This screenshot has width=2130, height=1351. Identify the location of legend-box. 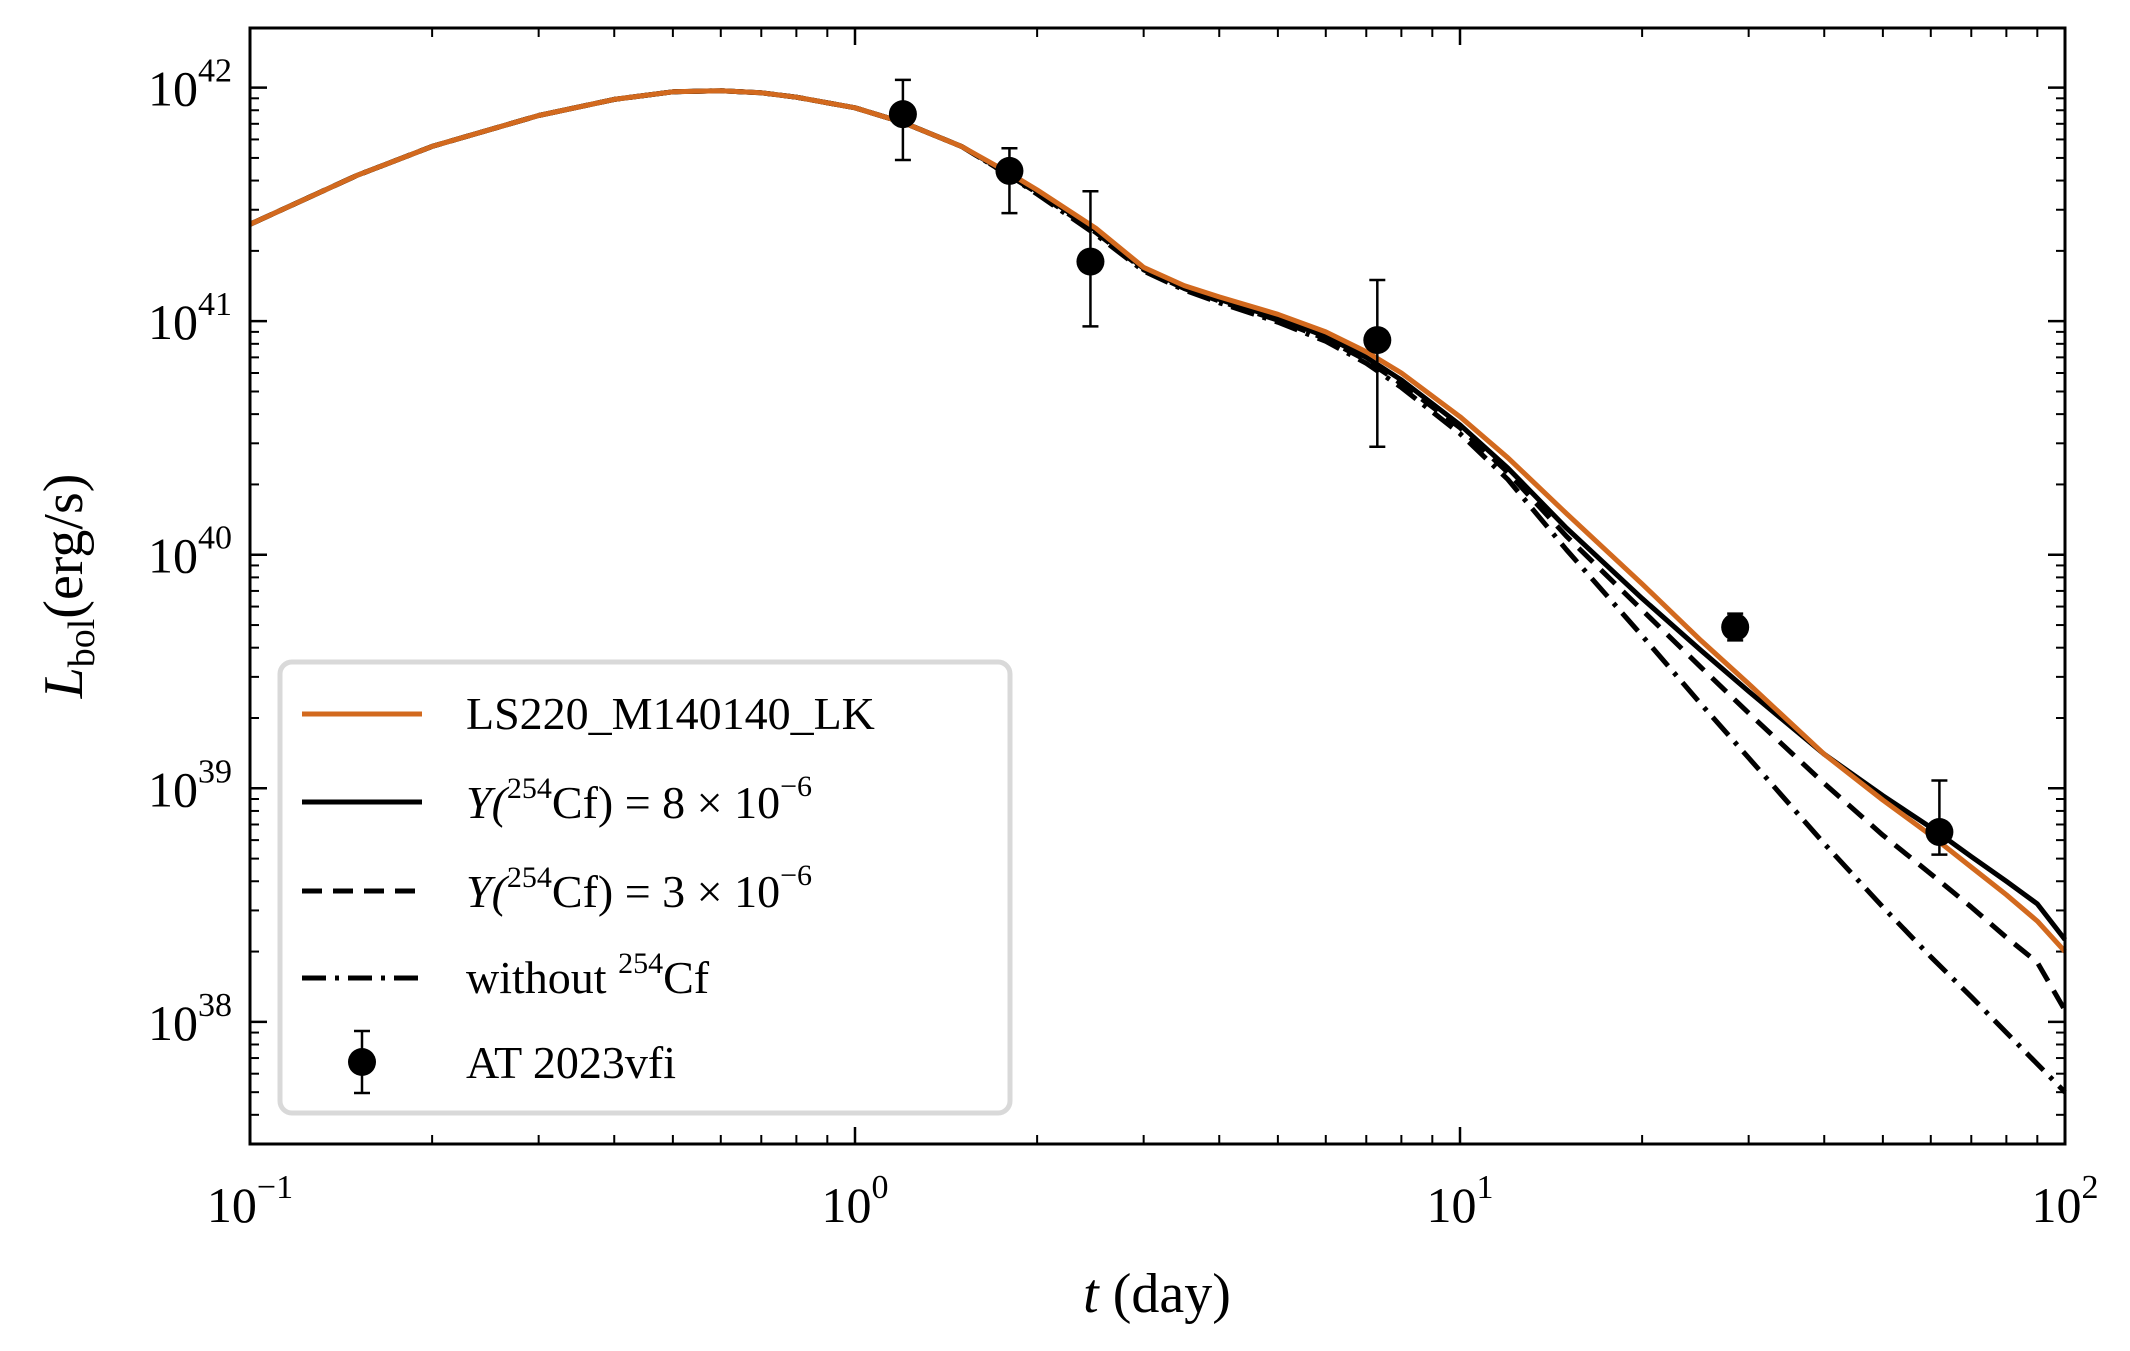
(645, 887).